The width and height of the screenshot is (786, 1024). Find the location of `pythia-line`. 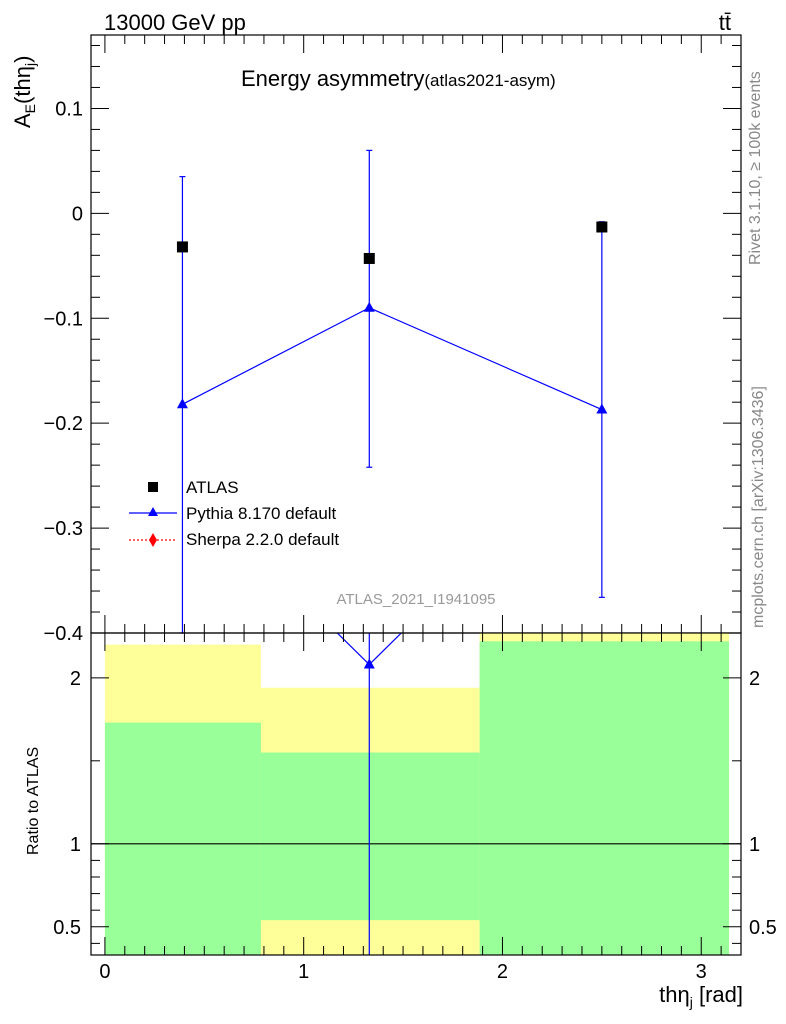

pythia-line is located at coordinates (392, 359).